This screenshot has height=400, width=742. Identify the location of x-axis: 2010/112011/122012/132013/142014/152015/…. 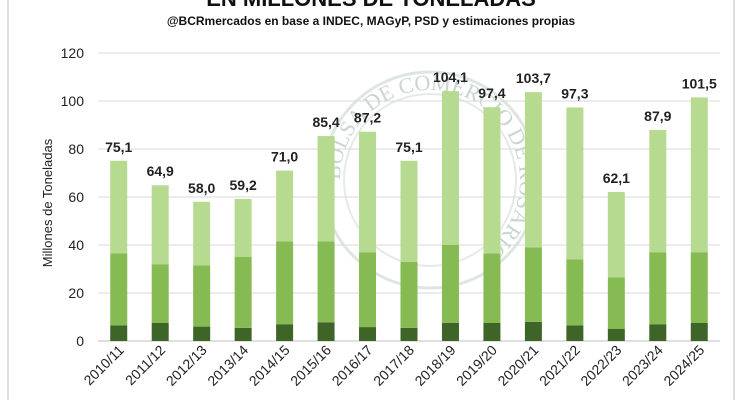
(393, 365).